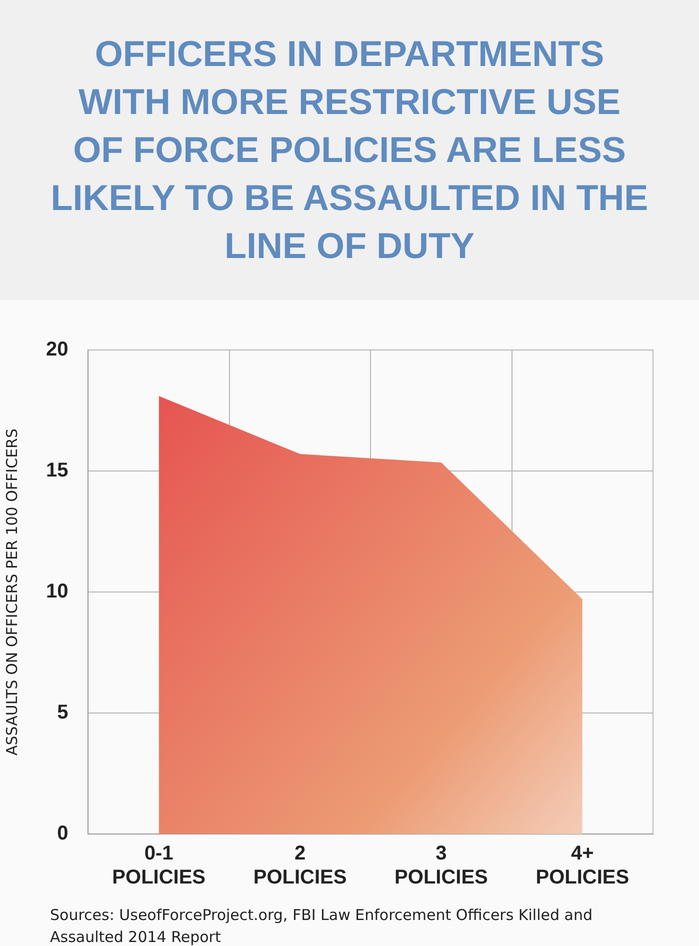 This screenshot has height=946, width=699. What do you see at coordinates (583, 865) in the screenshot?
I see `x-tick-label: 4+ POLICIES` at bounding box center [583, 865].